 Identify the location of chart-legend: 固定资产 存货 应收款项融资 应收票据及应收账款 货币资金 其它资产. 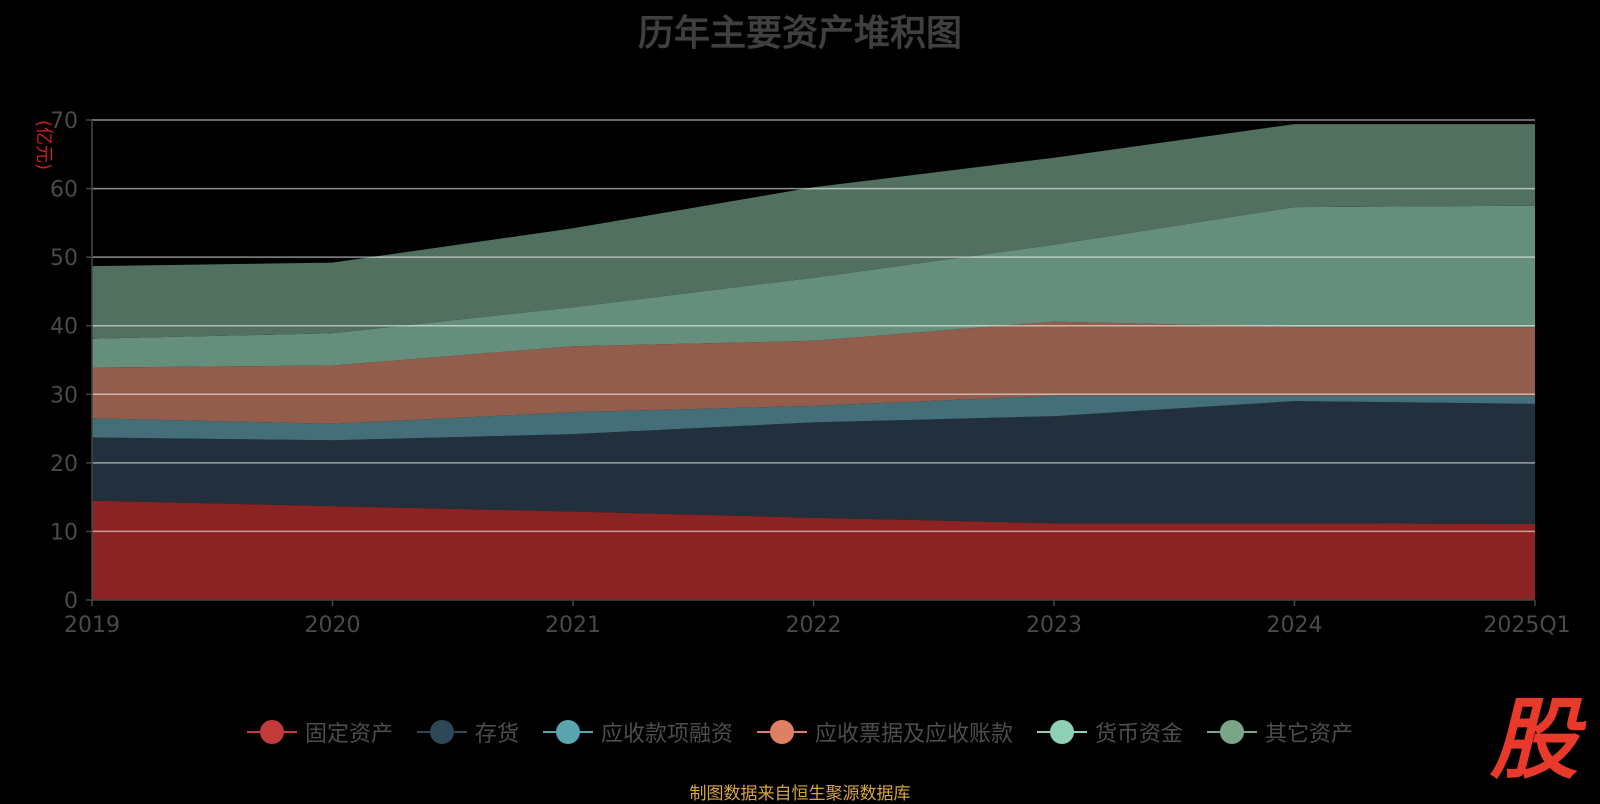
(800, 732).